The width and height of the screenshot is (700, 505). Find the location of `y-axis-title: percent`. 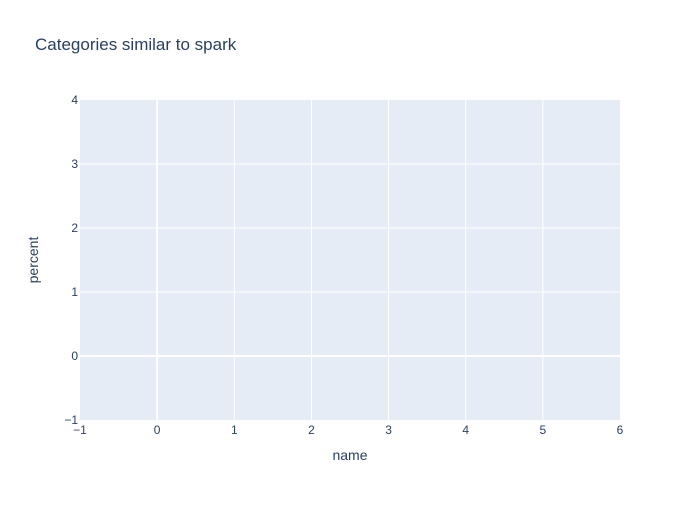

y-axis-title: percent is located at coordinates (33, 260).